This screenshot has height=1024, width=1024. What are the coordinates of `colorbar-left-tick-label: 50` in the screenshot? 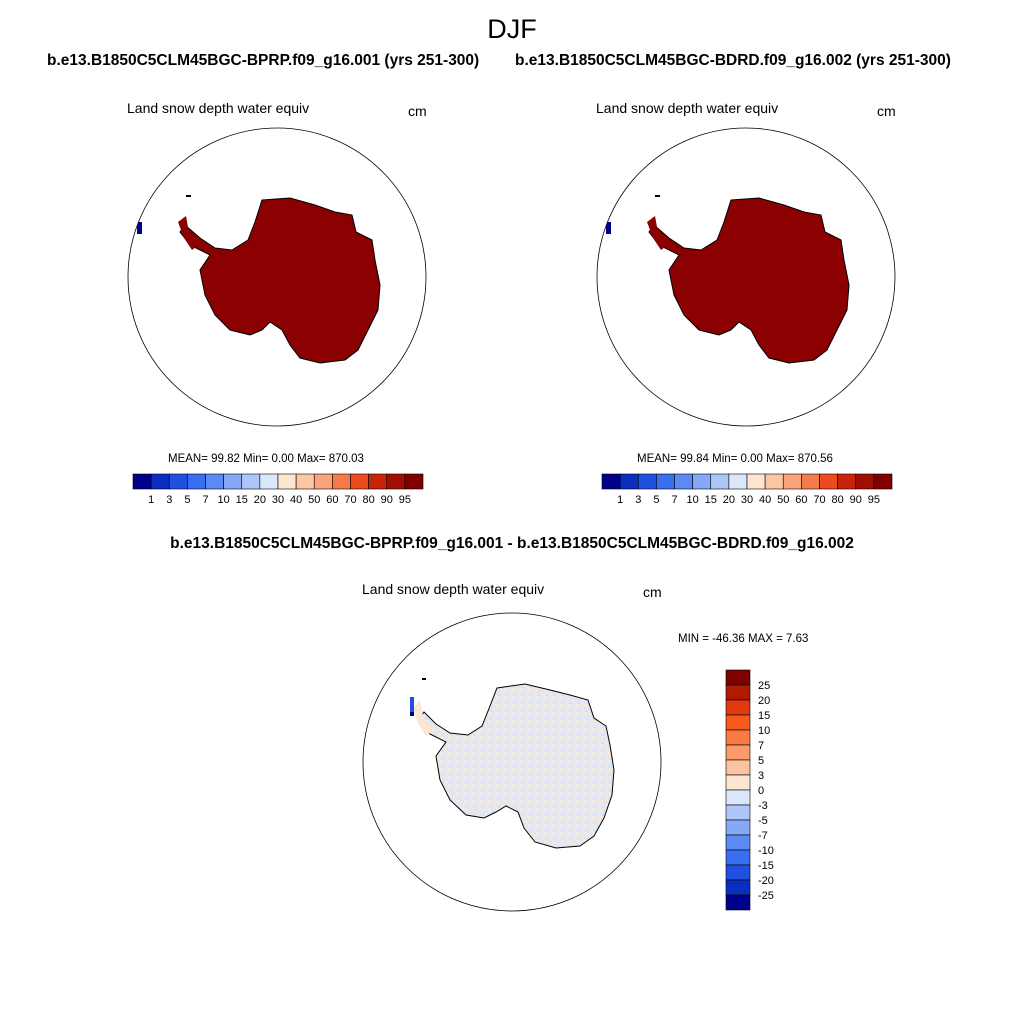 It's located at (314, 500).